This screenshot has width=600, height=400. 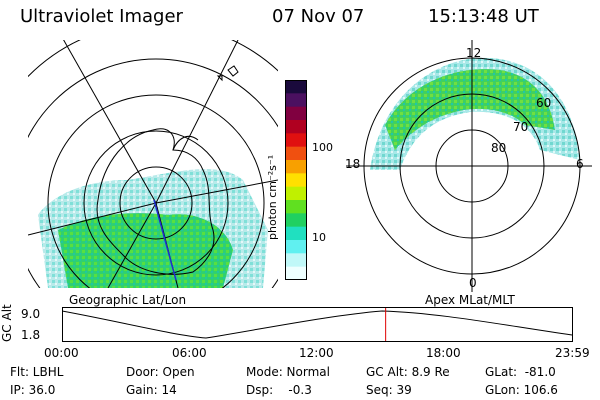 What do you see at coordinates (319, 237) in the screenshot?
I see `colorbar-tick-10: 10` at bounding box center [319, 237].